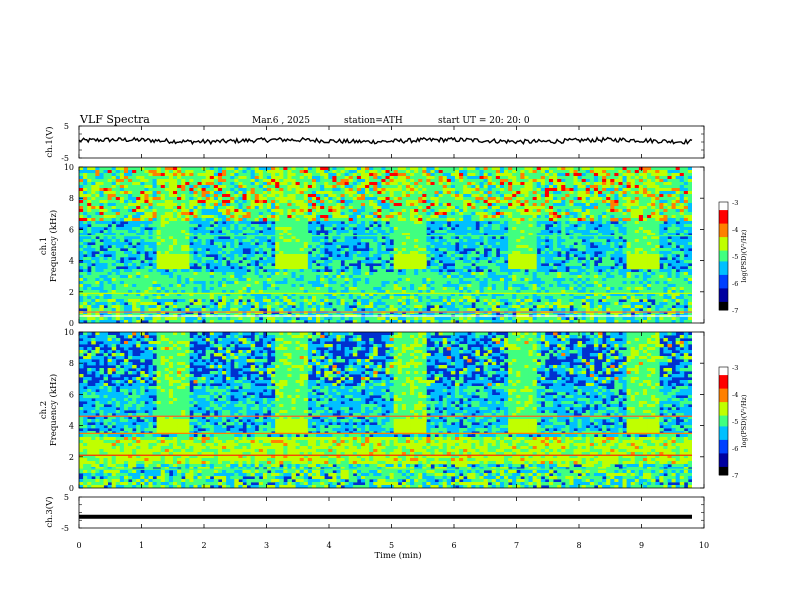  Describe the element at coordinates (382, 142) in the screenshot. I see `ch1-waveform-panel: 5-5` at that location.